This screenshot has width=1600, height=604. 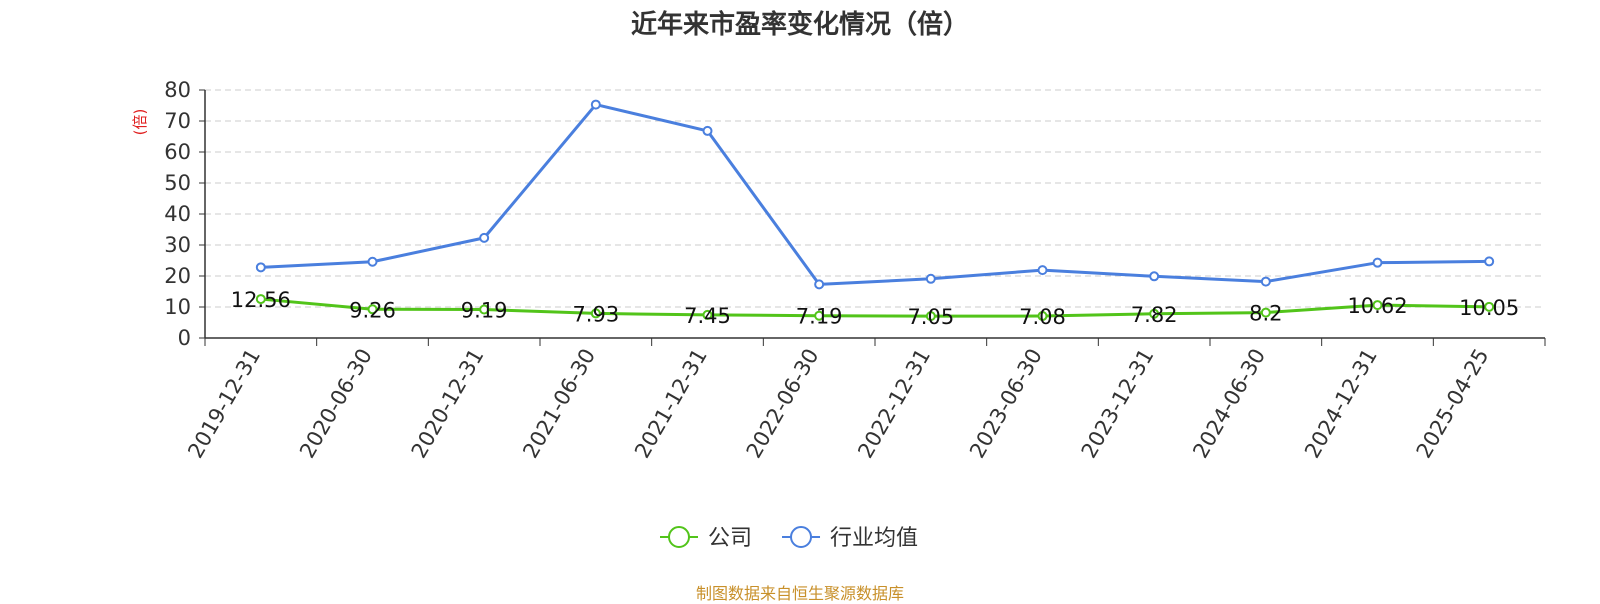 What do you see at coordinates (559, 404) in the screenshot?
I see `x-tick-label: 2021-06-30` at bounding box center [559, 404].